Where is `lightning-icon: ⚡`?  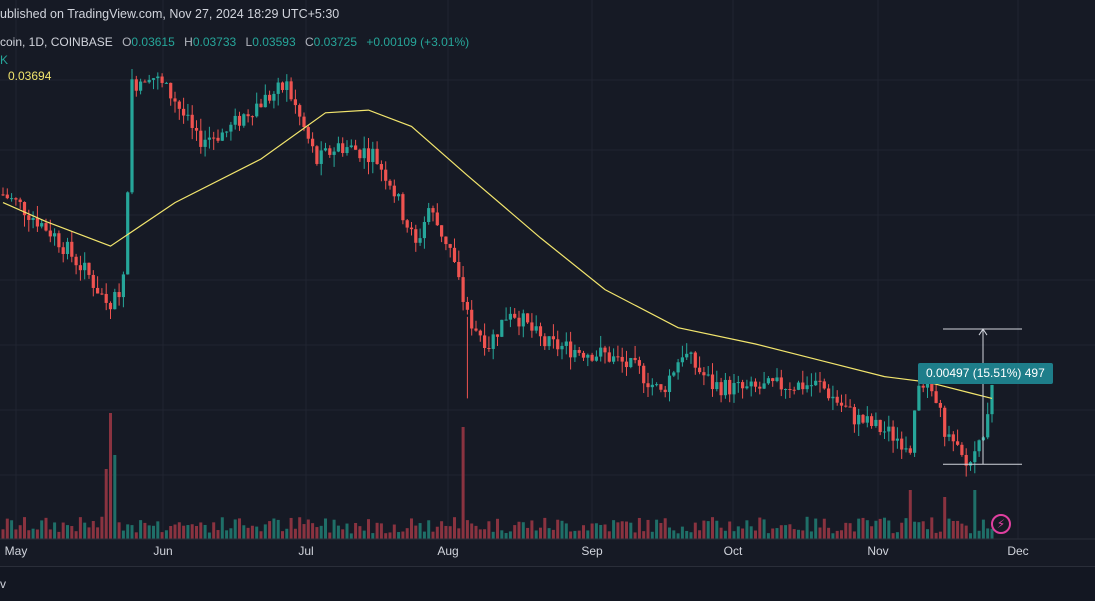 lightning-icon: ⚡ is located at coordinates (1001, 524).